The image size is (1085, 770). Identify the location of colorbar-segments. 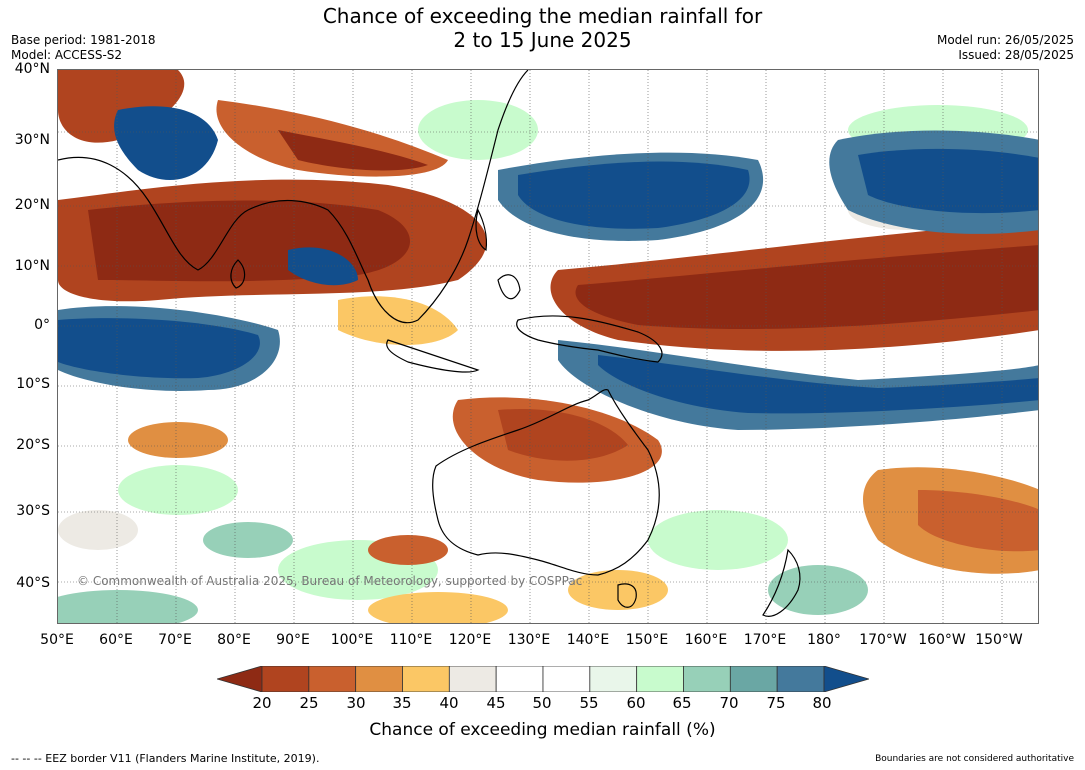
(543, 679).